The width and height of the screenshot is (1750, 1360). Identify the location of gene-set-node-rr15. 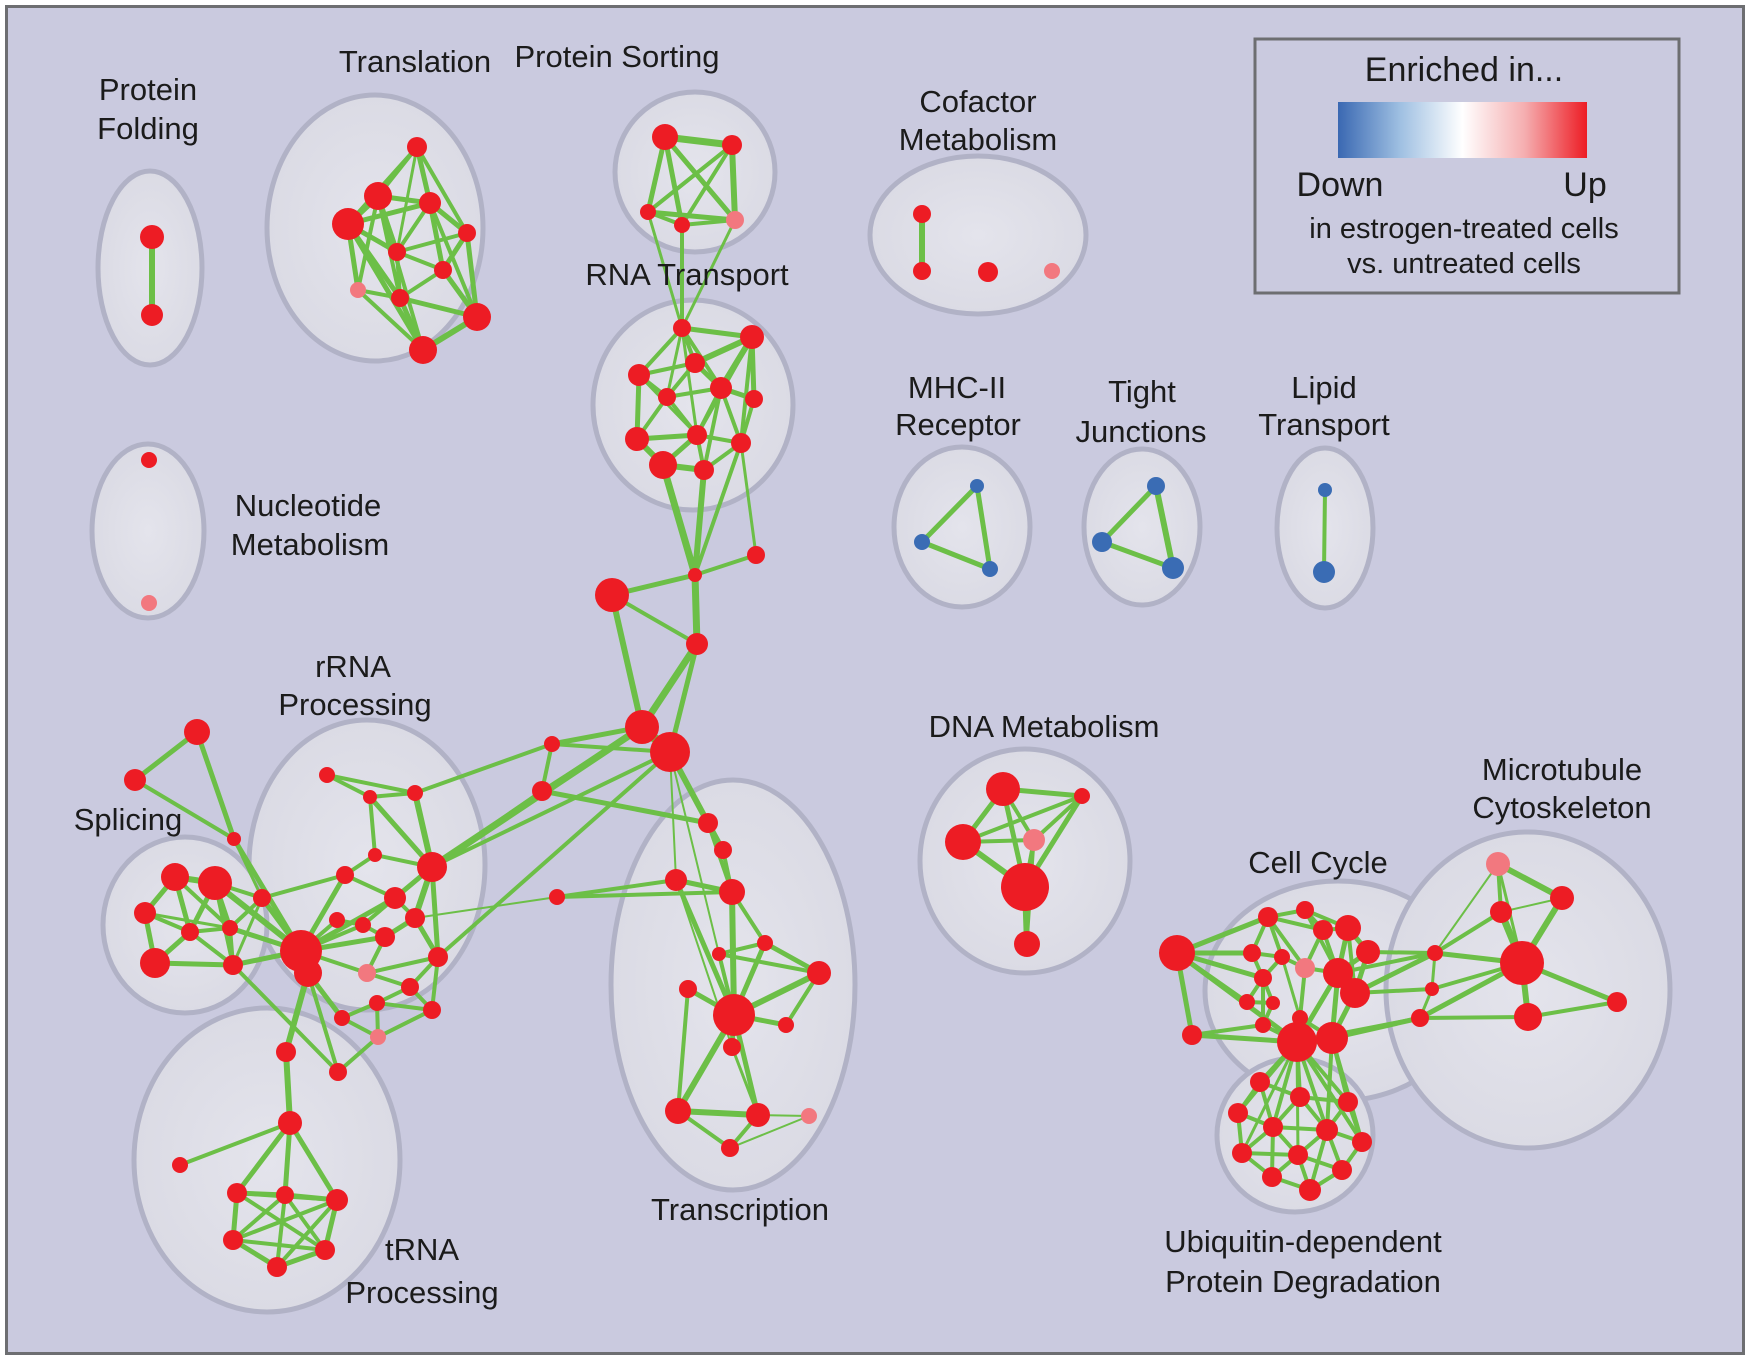
(377, 1003).